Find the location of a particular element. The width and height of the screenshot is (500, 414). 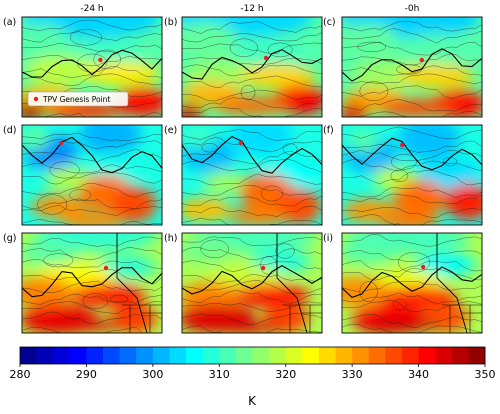

legend-marker is located at coordinates (36, 99).